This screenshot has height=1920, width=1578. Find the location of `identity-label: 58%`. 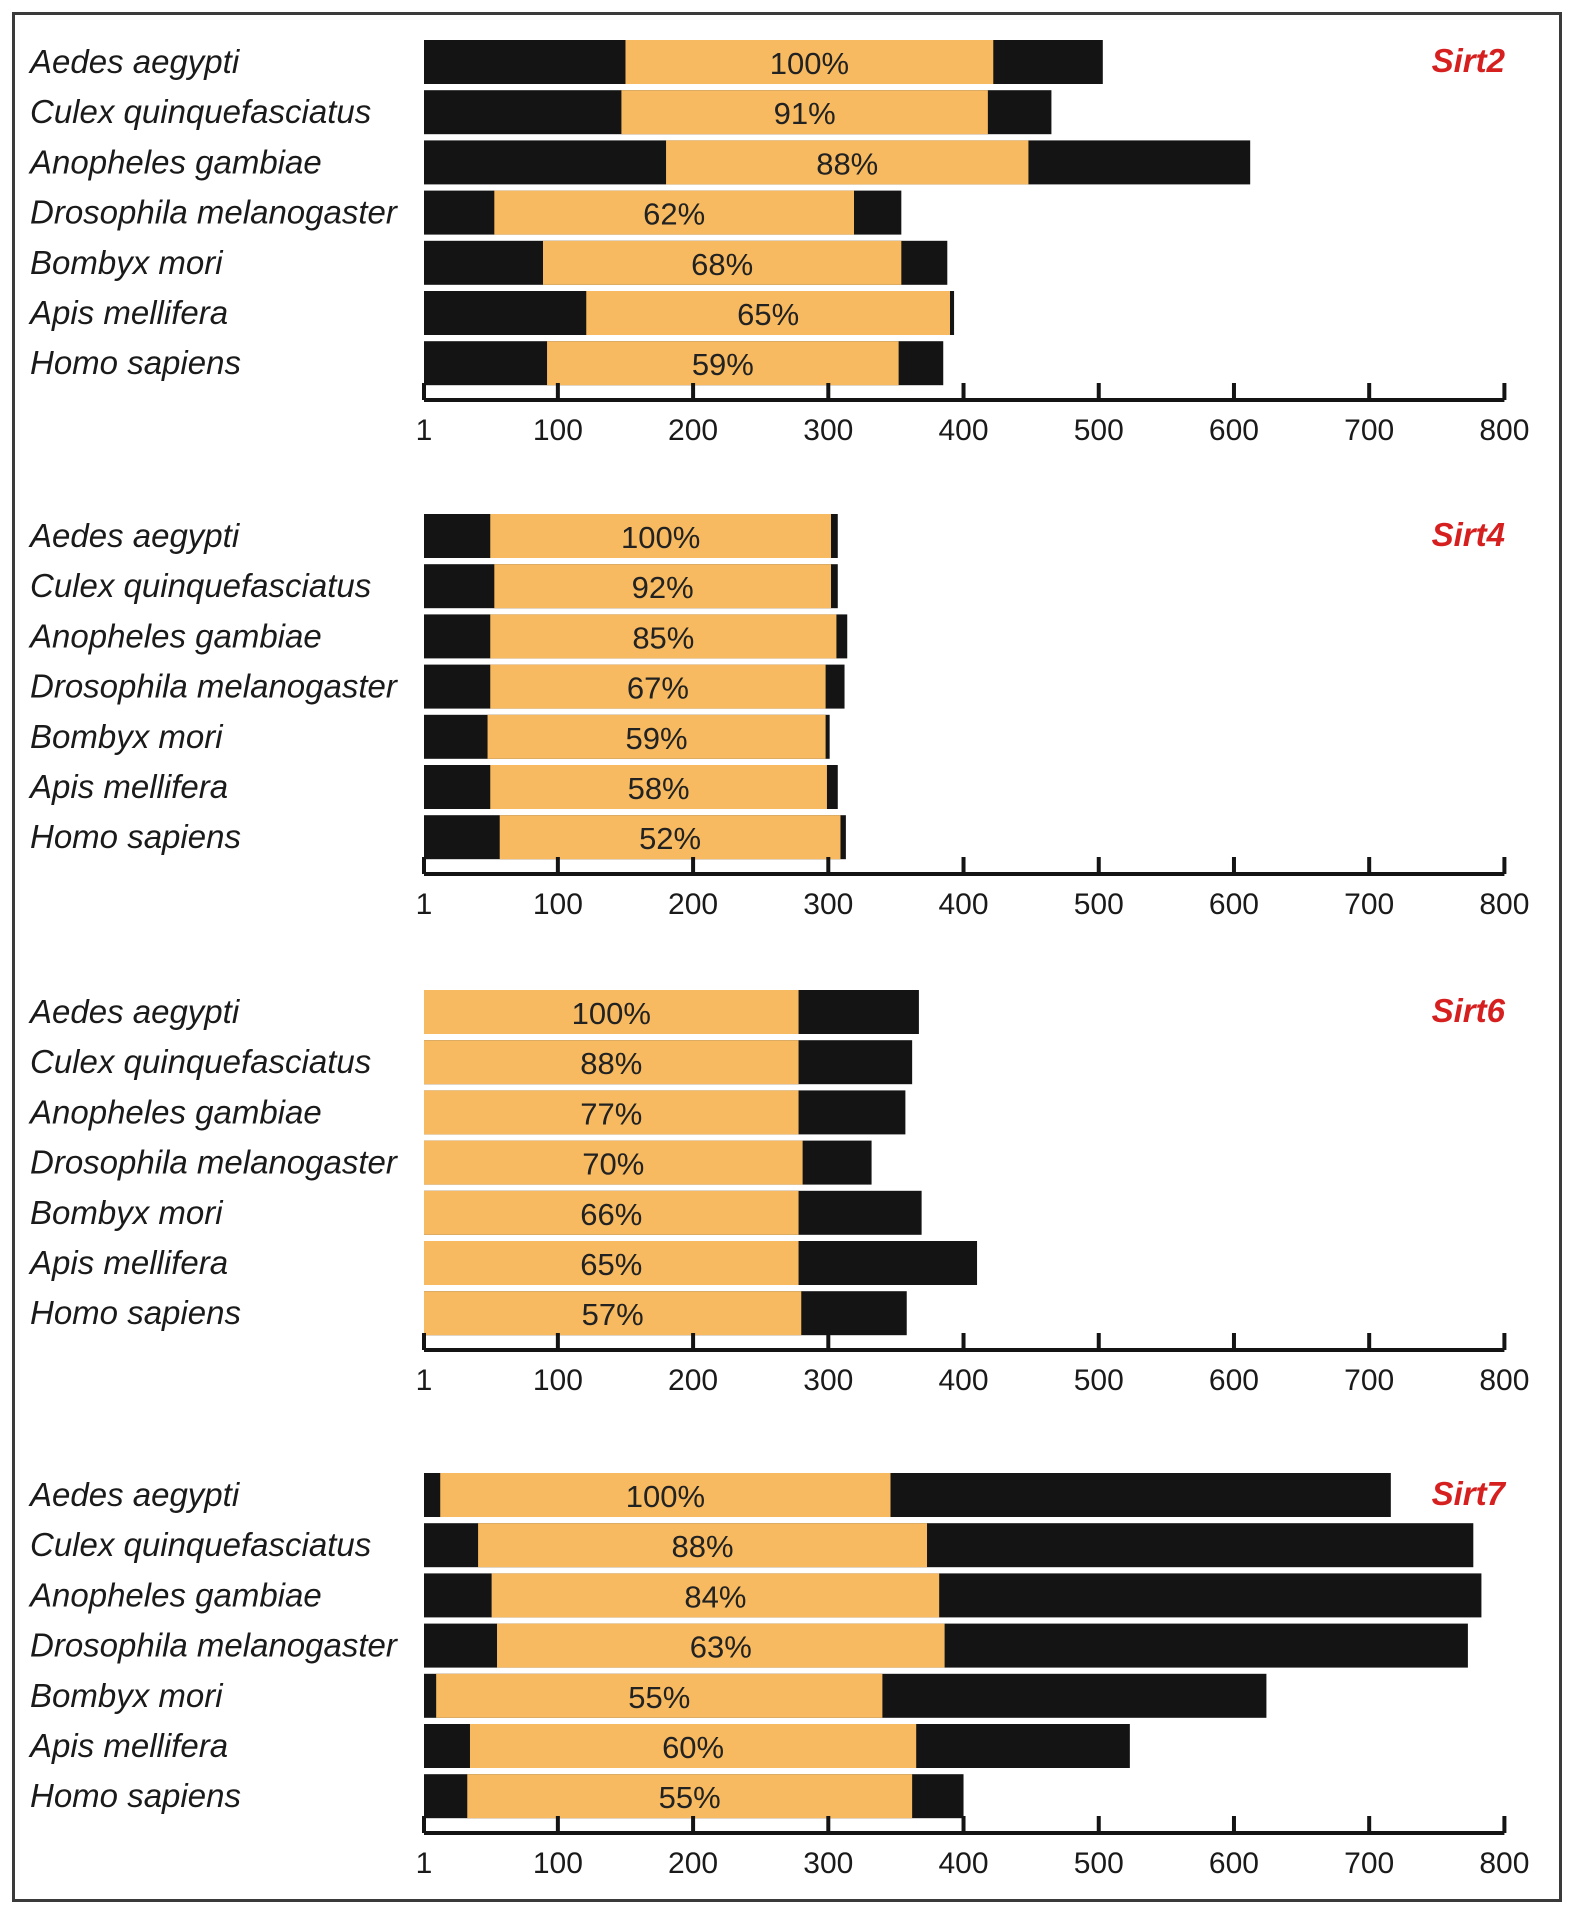

identity-label: 58% is located at coordinates (659, 788).